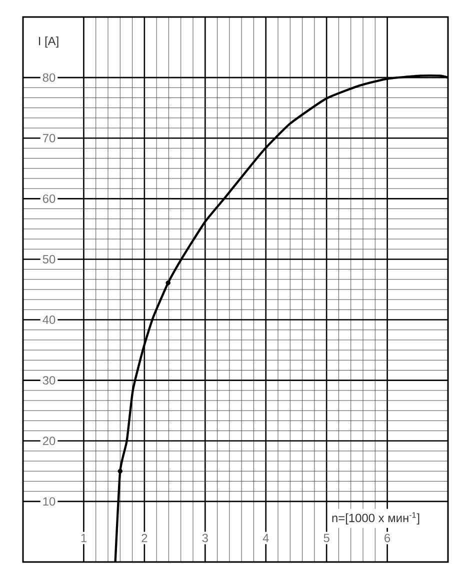  Describe the element at coordinates (49, 77) in the screenshot. I see `y-tick-label: 80` at that location.